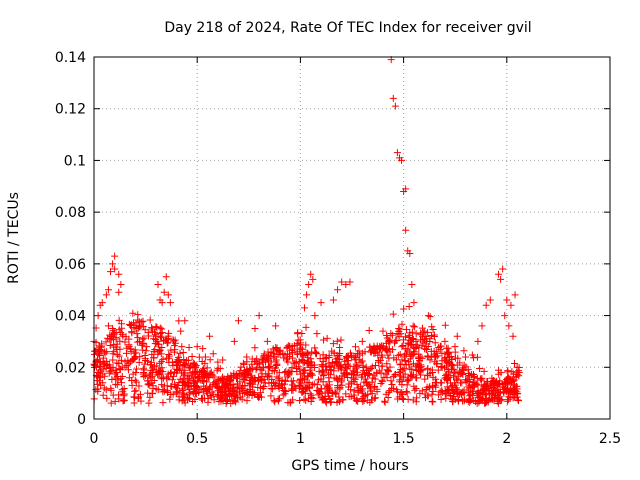  I want to click on y-tick-label: 0.14, so click(70, 58).